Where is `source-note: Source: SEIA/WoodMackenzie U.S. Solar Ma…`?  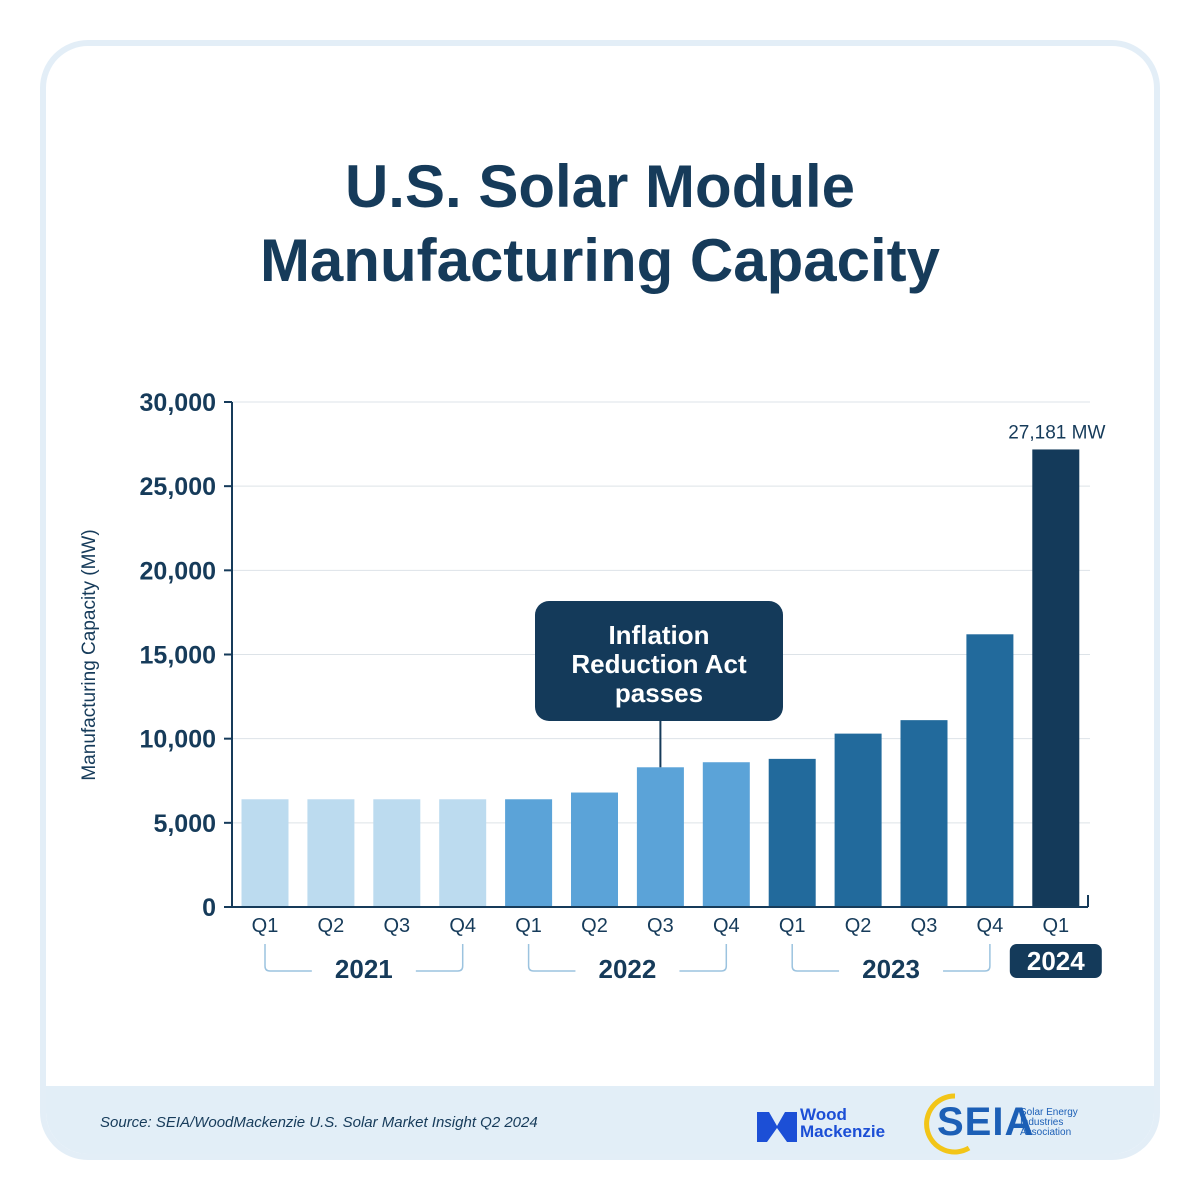 source-note: Source: SEIA/WoodMackenzie U.S. Solar Ma… is located at coordinates (319, 1122).